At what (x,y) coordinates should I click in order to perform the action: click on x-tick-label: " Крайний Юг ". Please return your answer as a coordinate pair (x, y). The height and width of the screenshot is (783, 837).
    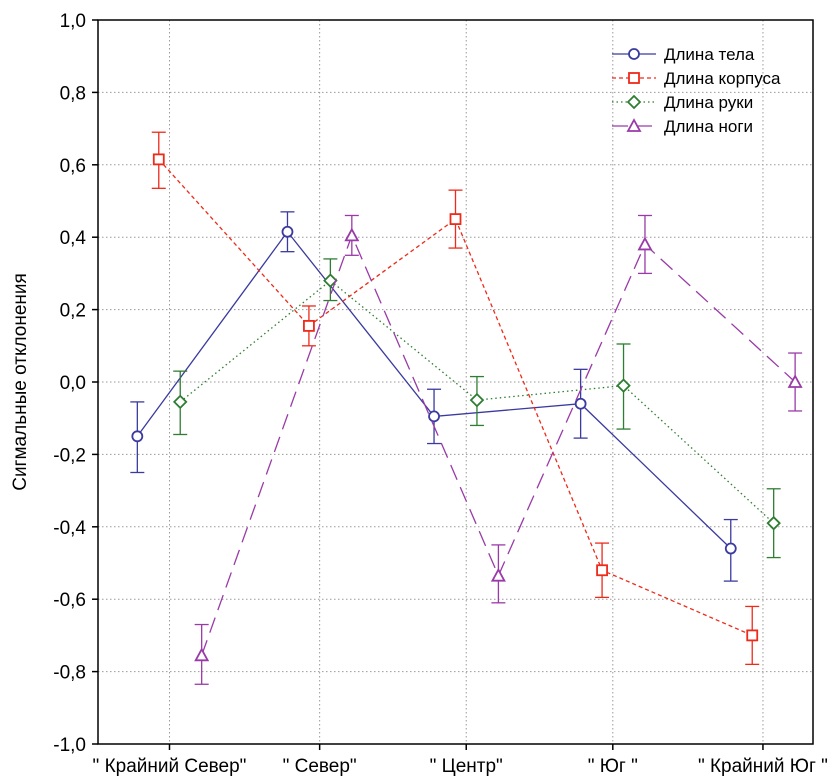
    Looking at the image, I should click on (763, 766).